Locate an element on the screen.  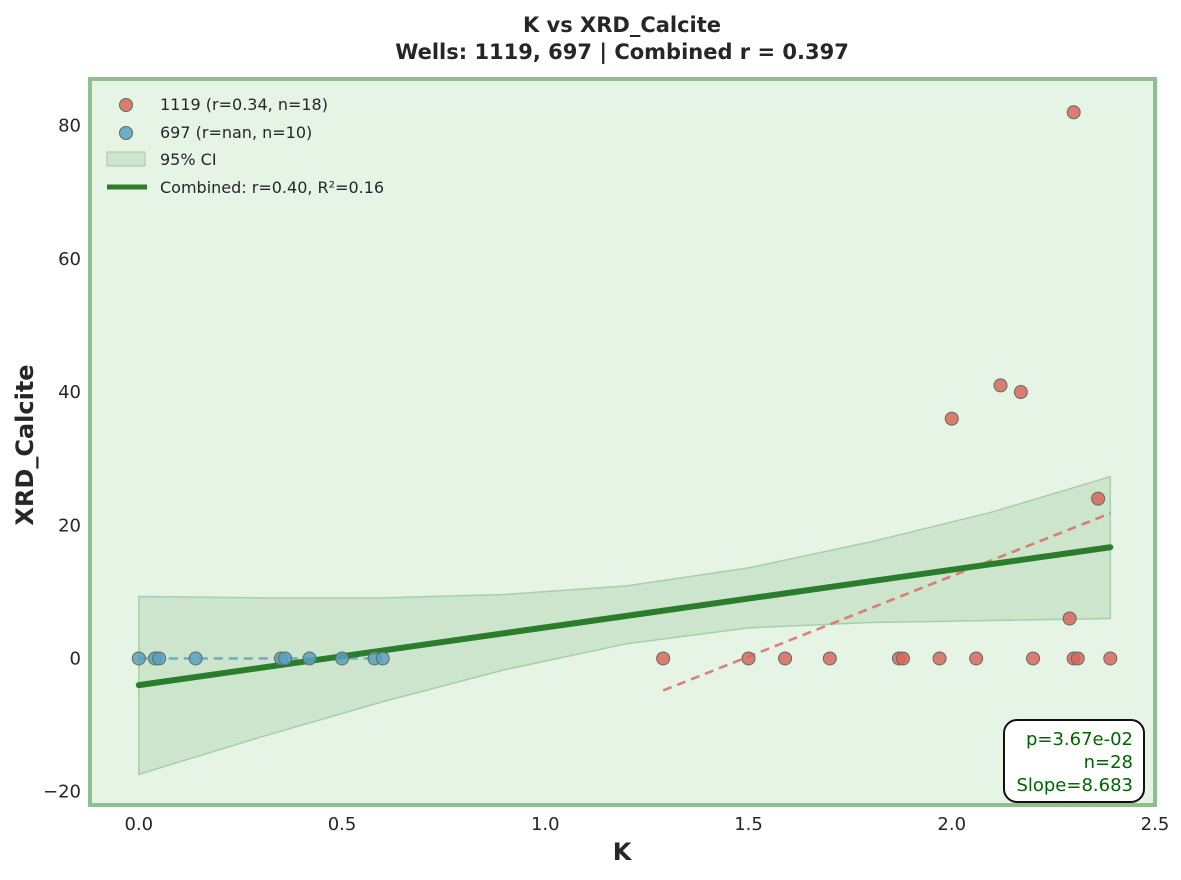
stats-n: n=28 is located at coordinates (1108, 762).